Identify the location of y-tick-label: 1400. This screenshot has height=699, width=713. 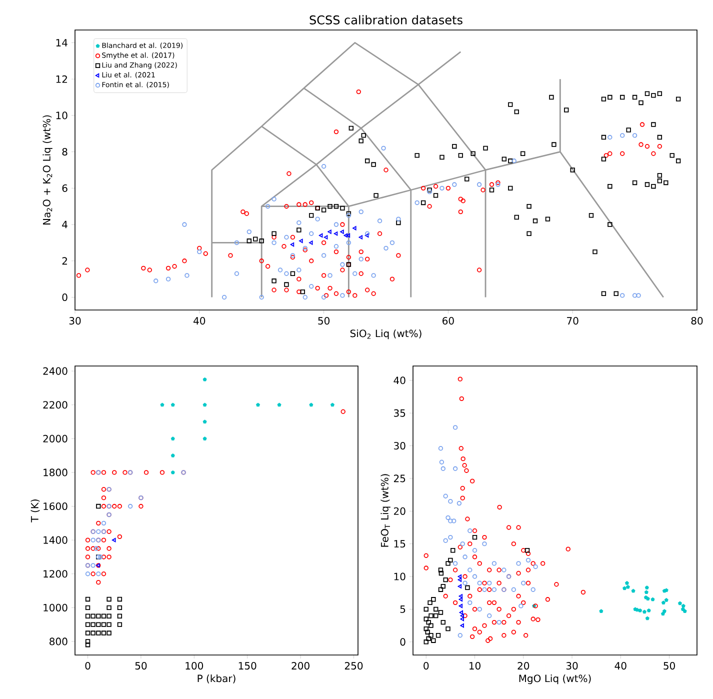
(56, 540).